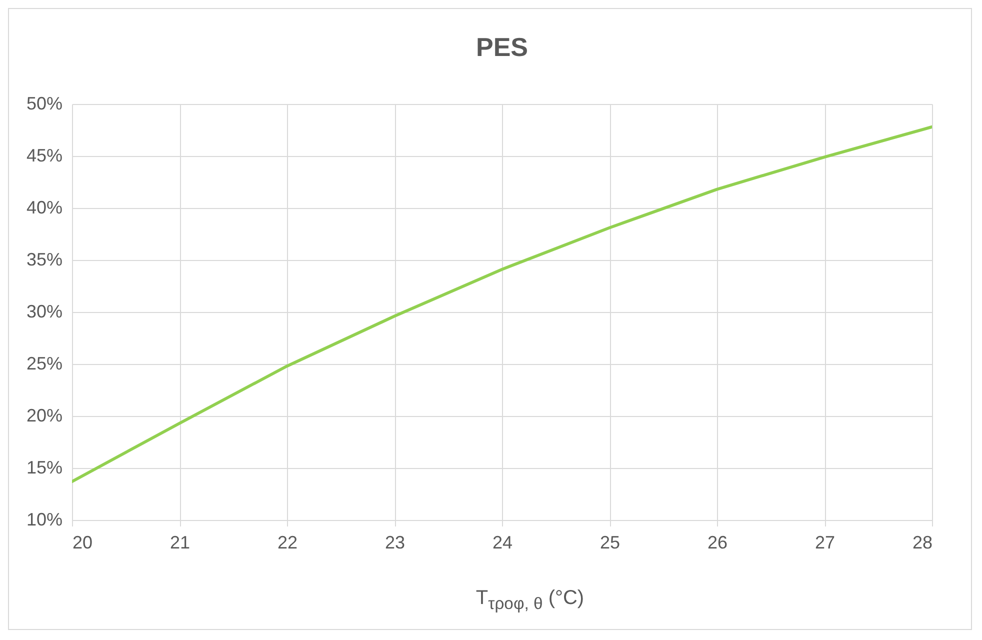  I want to click on y-tick-label: 30%, so click(44, 312).